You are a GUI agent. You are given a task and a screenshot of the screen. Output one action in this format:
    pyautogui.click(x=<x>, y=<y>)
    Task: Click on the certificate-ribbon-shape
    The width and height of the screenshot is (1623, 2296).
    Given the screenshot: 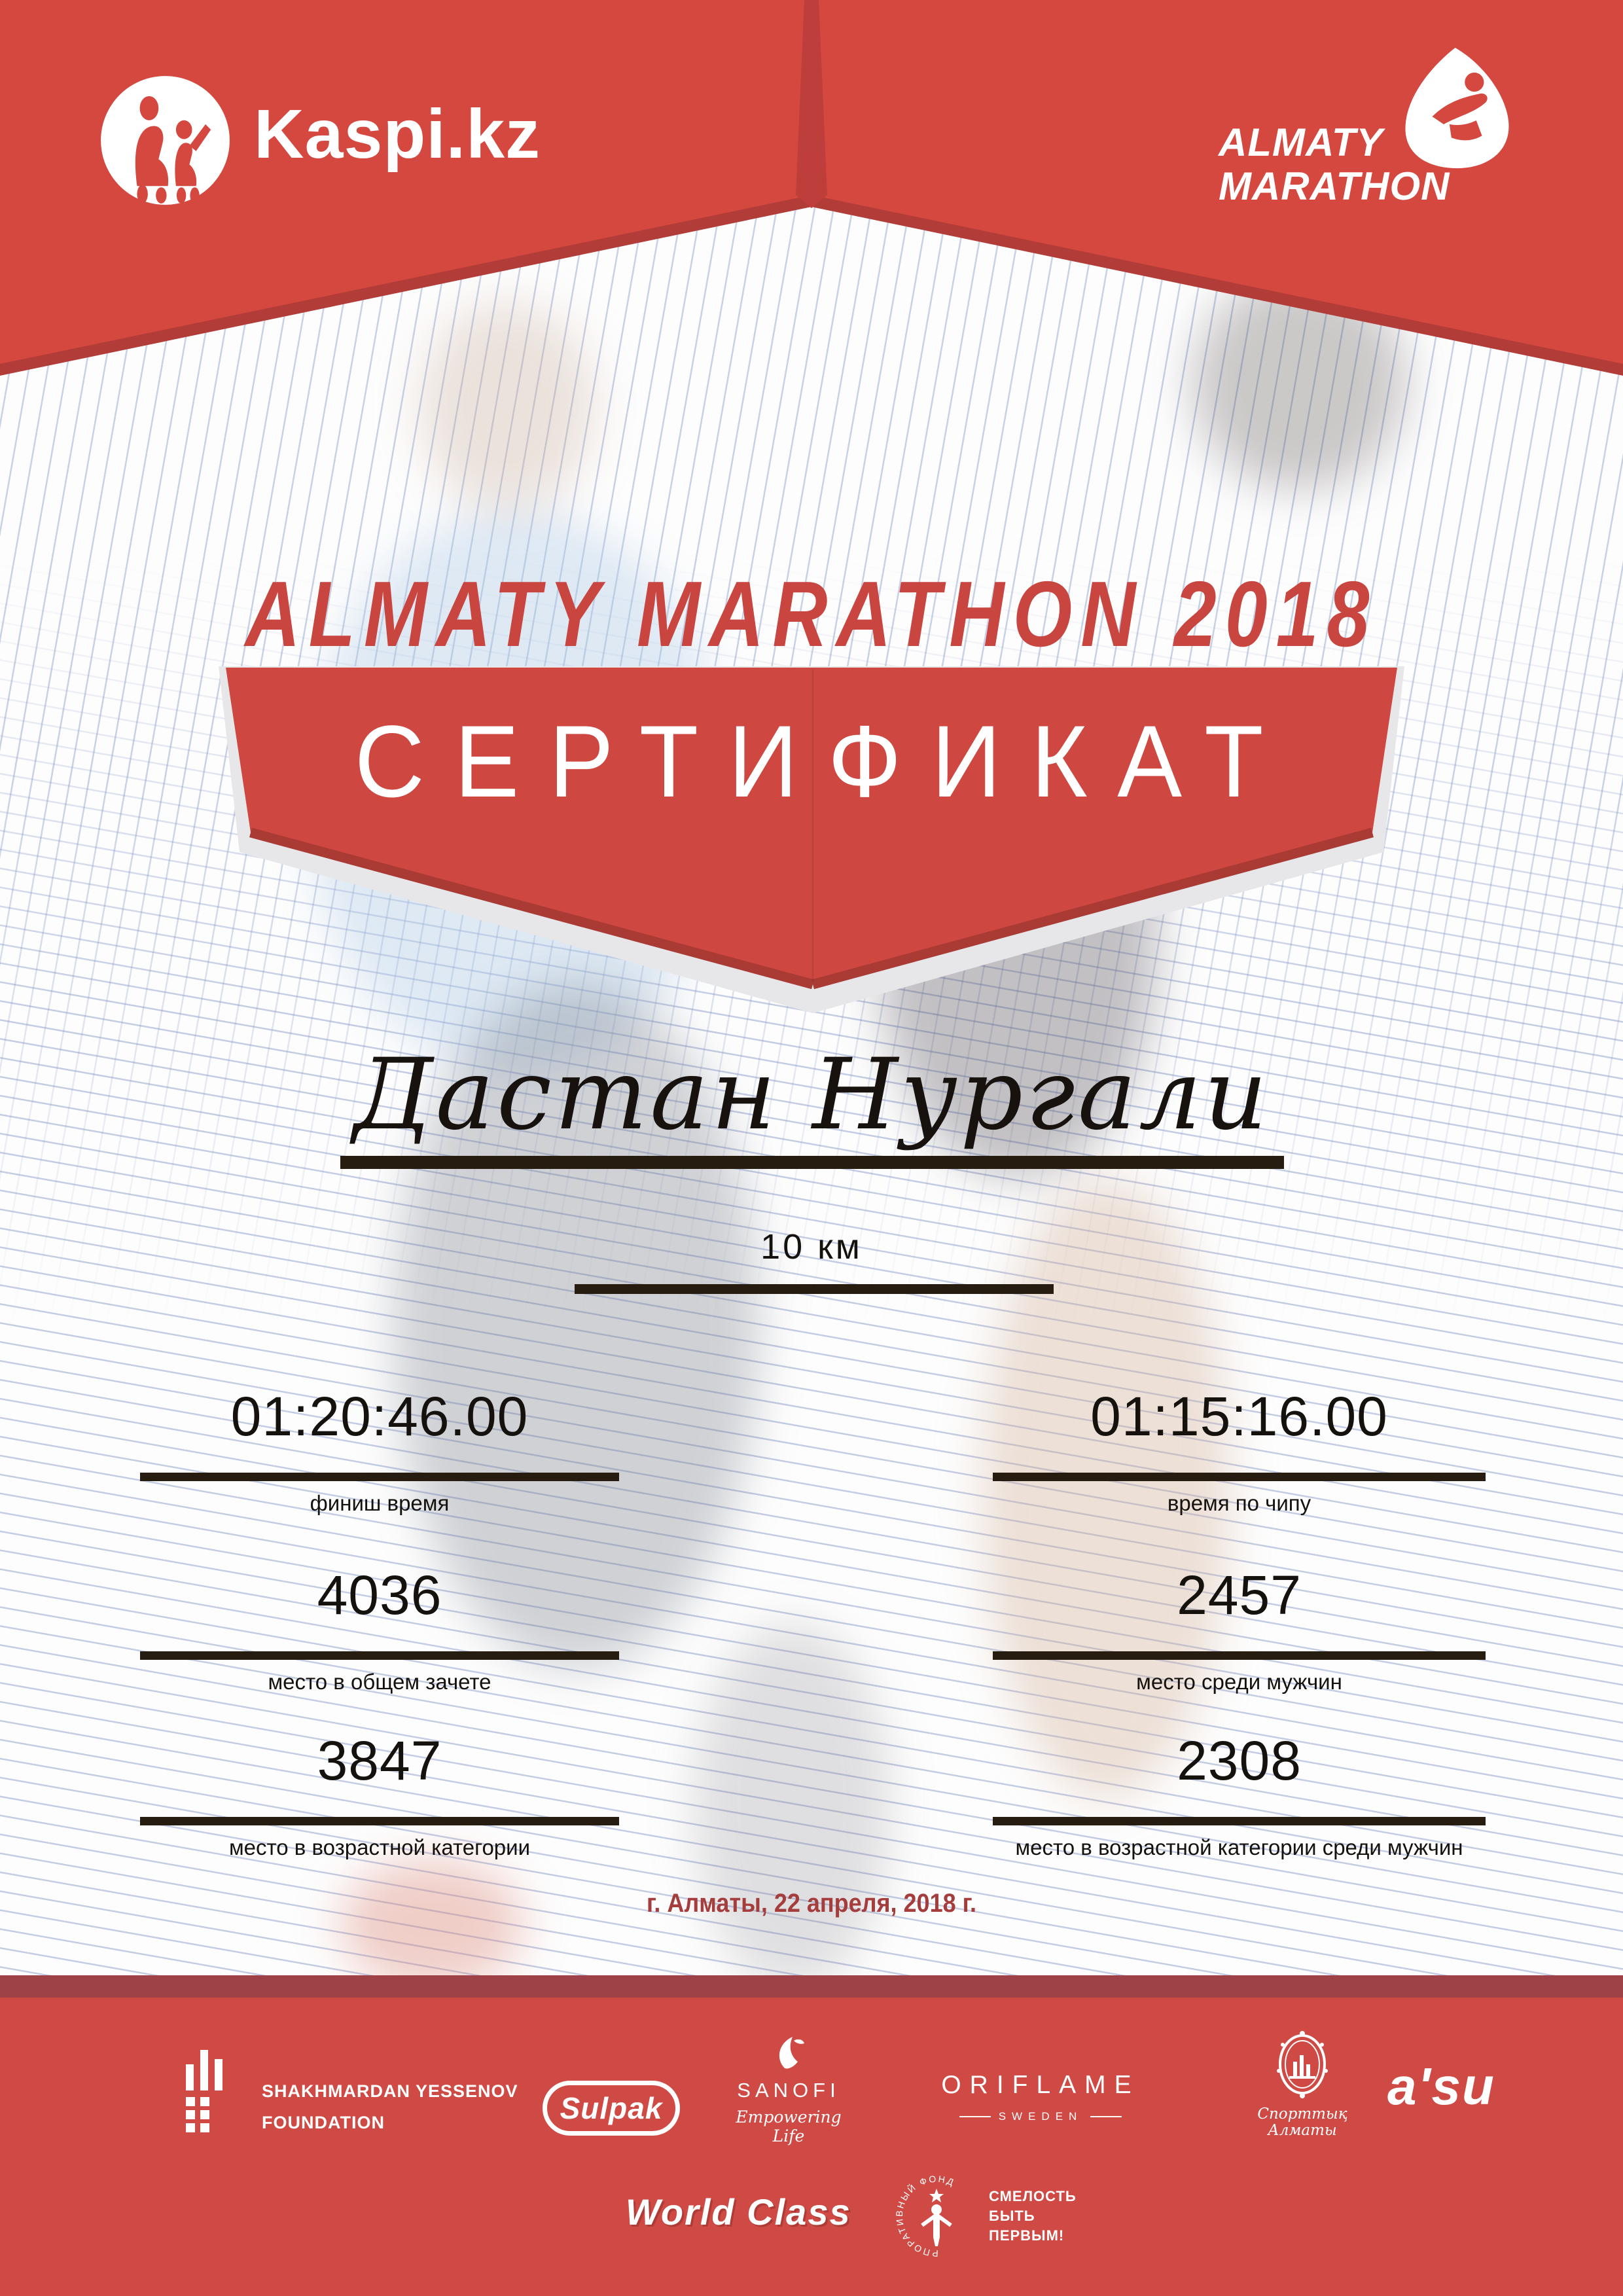 What is the action you would take?
    pyautogui.click(x=811, y=839)
    